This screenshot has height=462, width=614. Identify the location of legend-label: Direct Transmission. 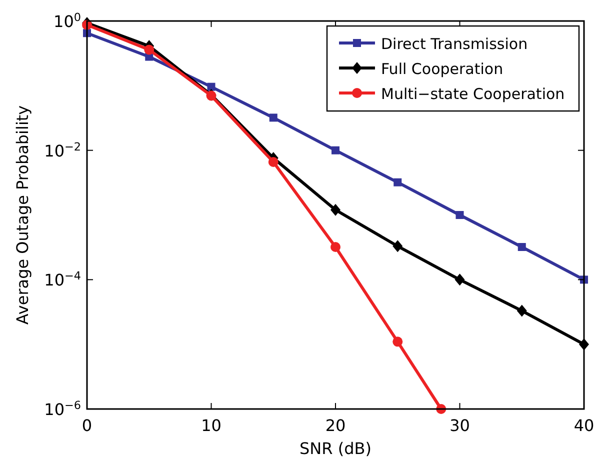
(454, 44).